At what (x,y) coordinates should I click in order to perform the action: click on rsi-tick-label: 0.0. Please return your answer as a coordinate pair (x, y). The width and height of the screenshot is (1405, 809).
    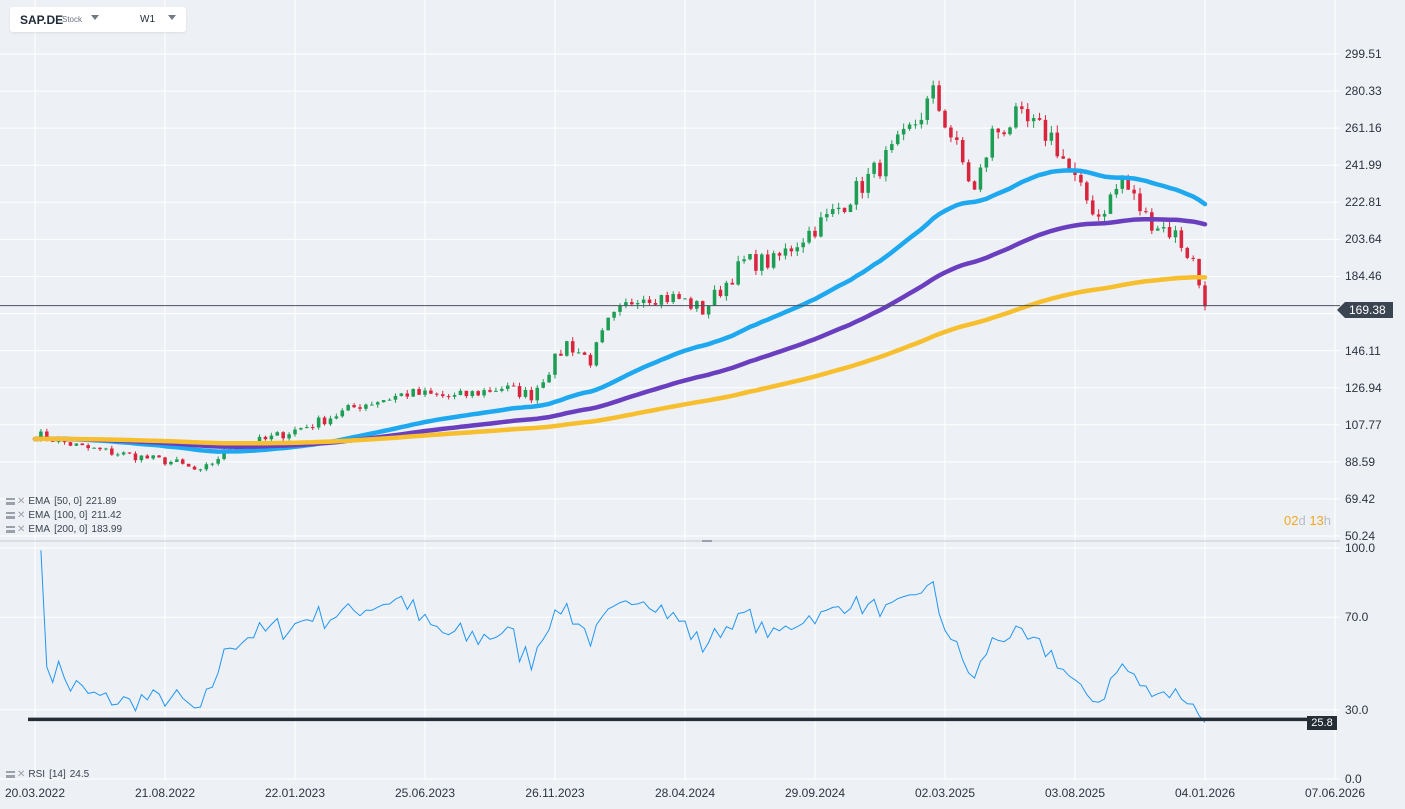
    Looking at the image, I should click on (1353, 779).